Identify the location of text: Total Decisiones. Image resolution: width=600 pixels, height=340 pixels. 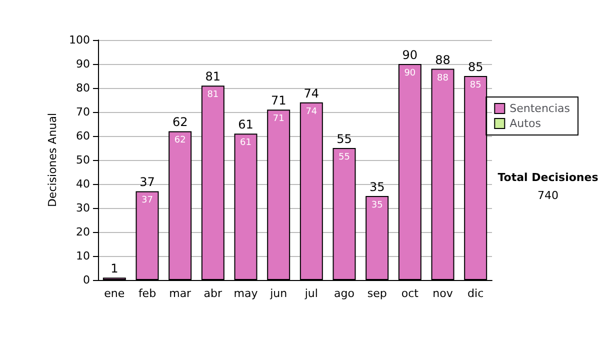
(548, 177).